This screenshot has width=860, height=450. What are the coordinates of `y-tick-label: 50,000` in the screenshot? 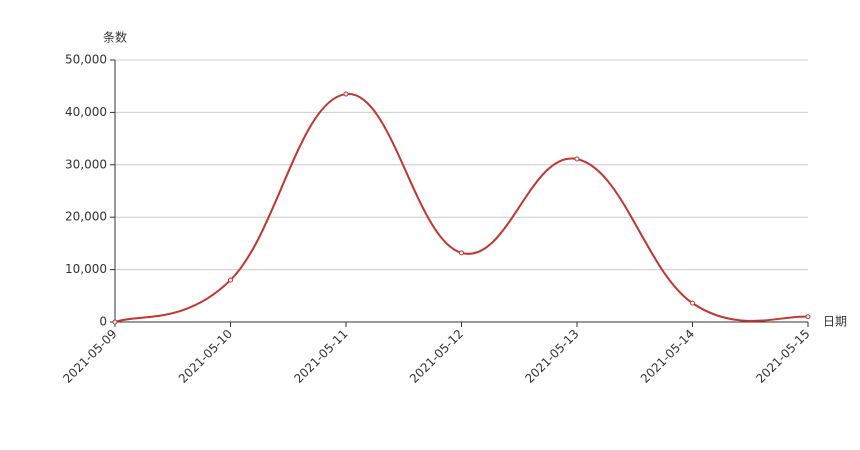 It's located at (86, 60).